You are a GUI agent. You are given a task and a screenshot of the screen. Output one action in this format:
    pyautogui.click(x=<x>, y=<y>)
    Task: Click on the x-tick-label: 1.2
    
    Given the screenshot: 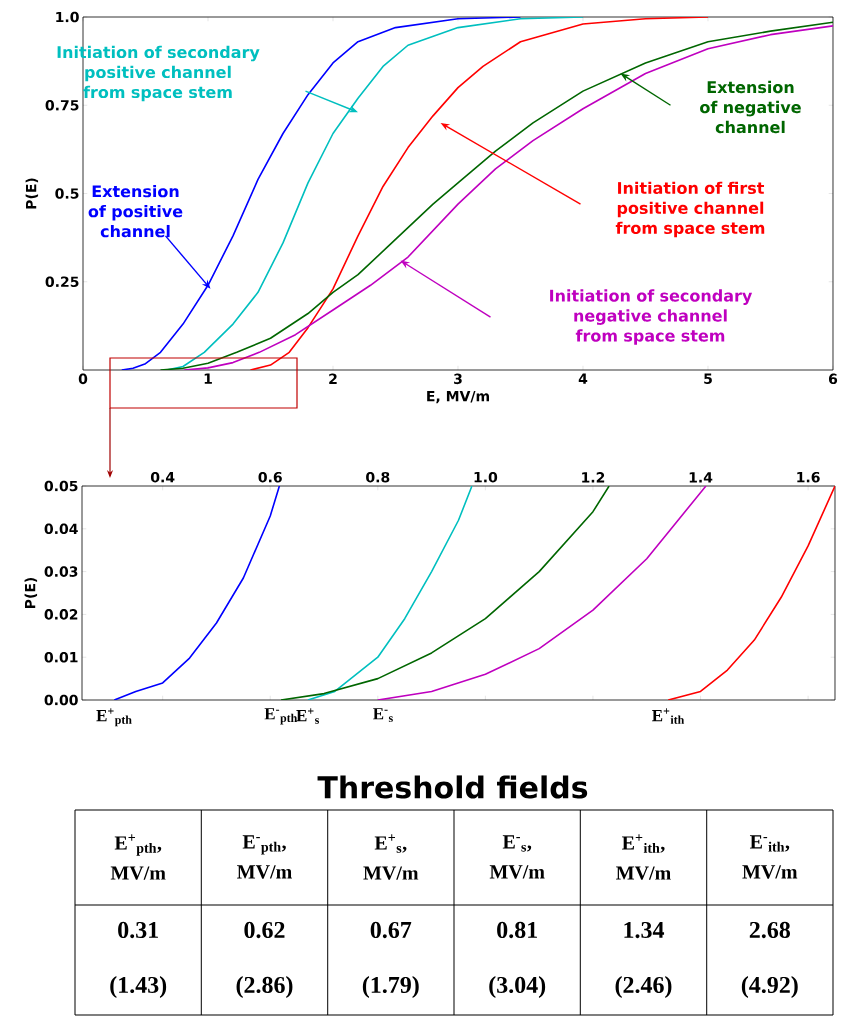 What is the action you would take?
    pyautogui.click(x=593, y=477)
    